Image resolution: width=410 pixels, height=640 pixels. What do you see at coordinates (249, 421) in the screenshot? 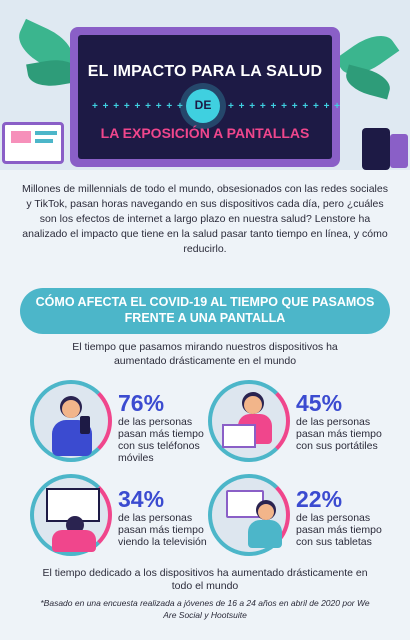
I see `stat-illustration-laptop` at bounding box center [249, 421].